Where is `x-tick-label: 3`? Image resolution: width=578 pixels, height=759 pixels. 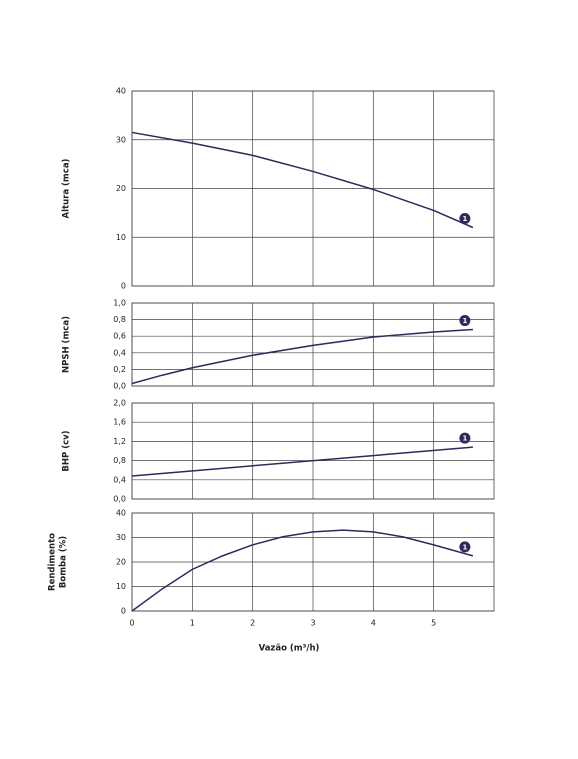
x-tick-label: 3 is located at coordinates (312, 623).